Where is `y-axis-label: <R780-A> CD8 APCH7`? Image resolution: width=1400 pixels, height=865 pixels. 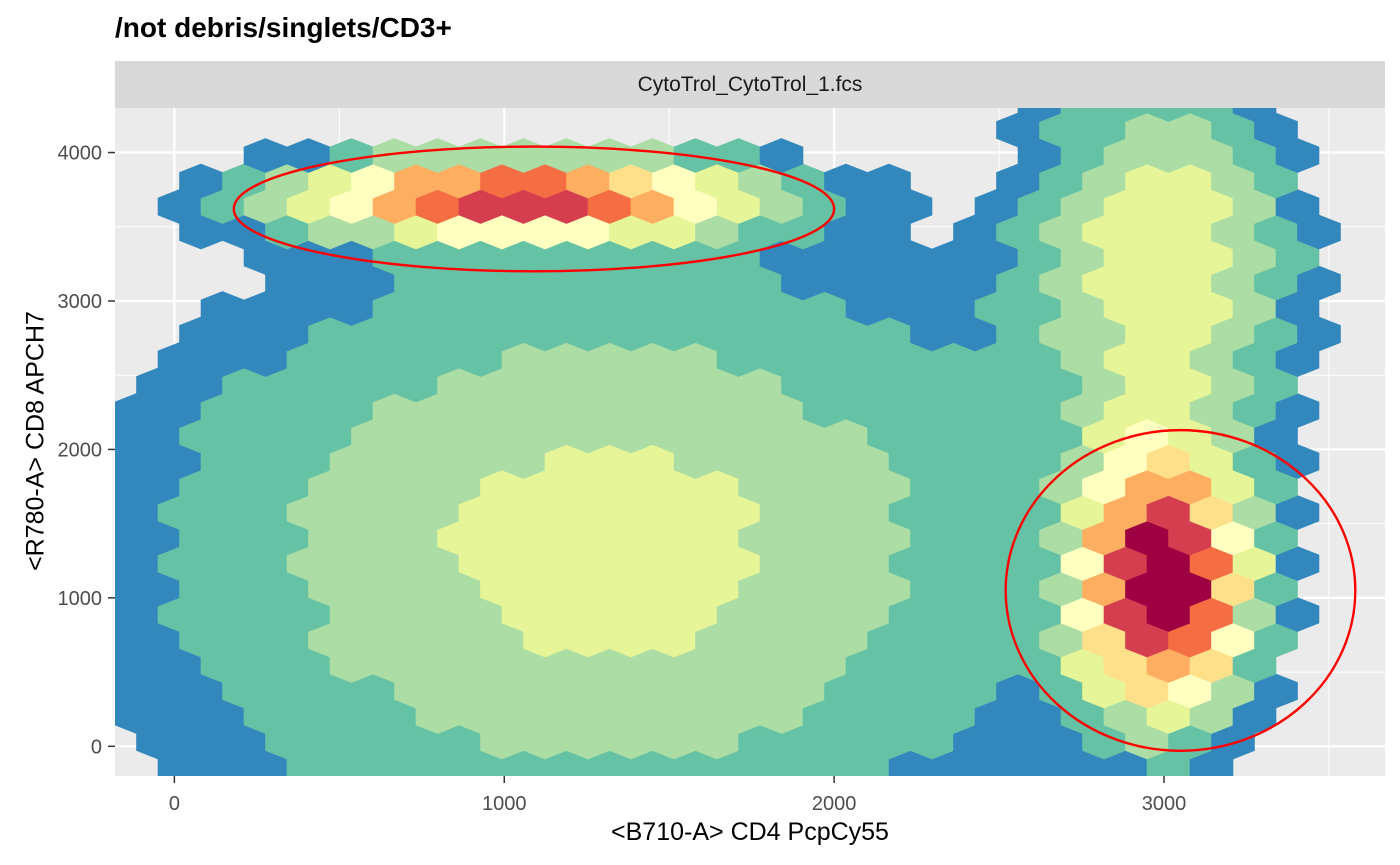
y-axis-label: <R780-A> CD8 APCH7 is located at coordinates (35, 441).